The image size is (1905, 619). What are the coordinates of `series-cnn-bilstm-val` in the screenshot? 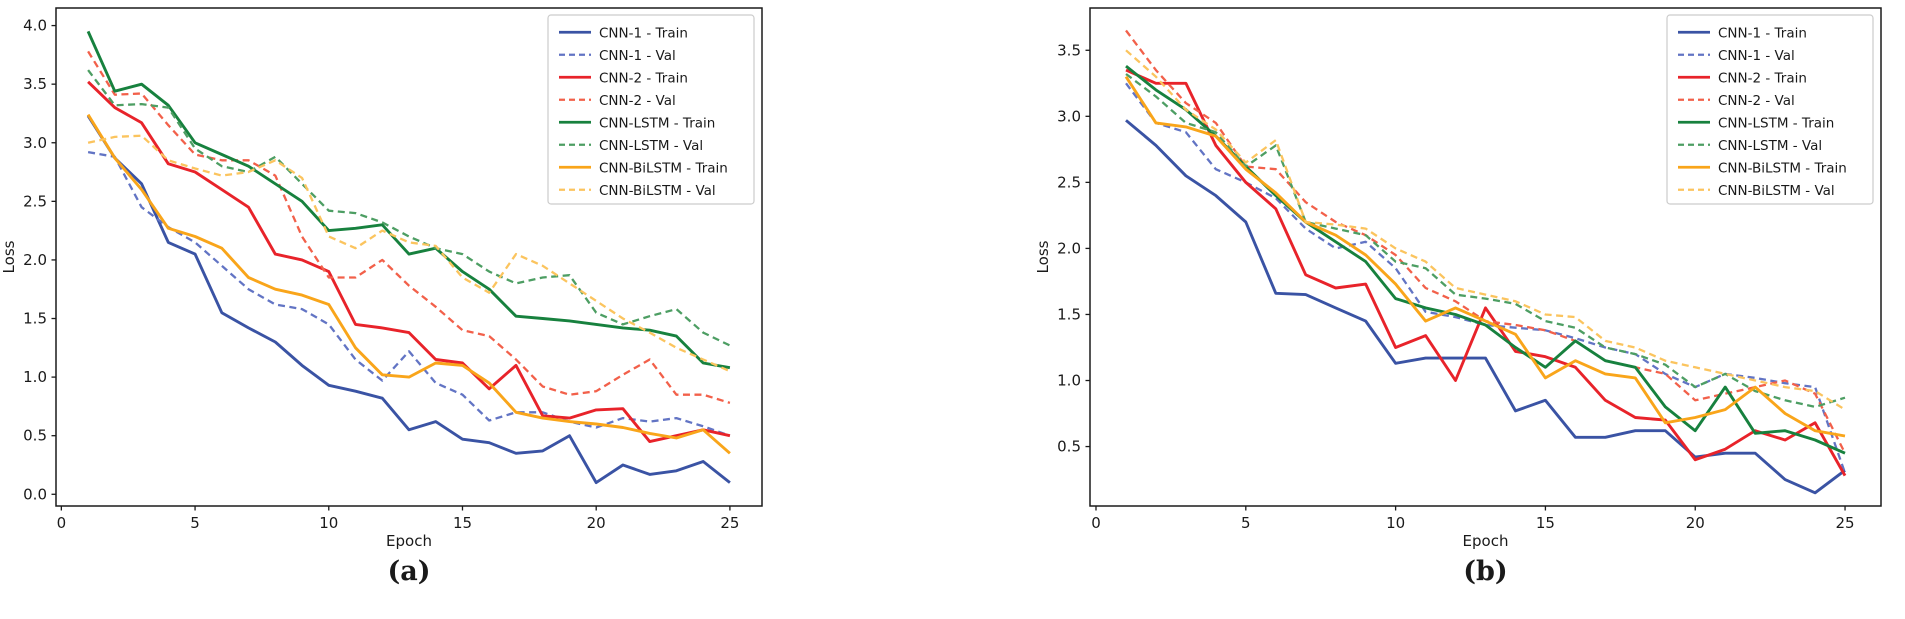 It's located at (409, 253).